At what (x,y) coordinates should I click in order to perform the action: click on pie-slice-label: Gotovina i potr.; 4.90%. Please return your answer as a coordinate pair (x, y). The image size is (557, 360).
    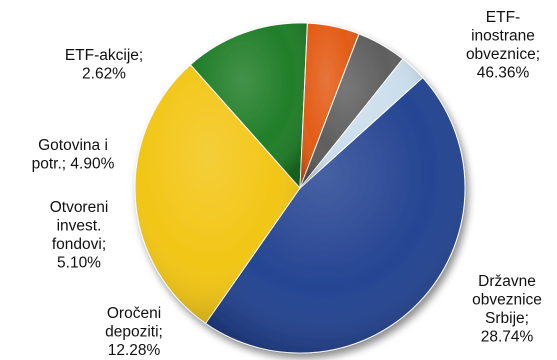
    Looking at the image, I should click on (73, 155).